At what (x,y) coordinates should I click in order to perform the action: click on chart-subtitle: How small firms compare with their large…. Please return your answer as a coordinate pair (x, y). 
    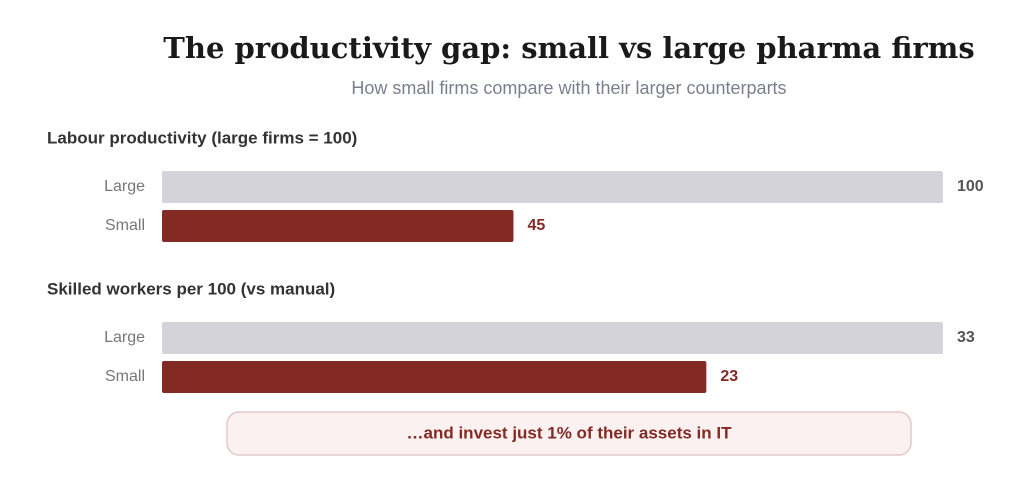
    Looking at the image, I should click on (568, 88).